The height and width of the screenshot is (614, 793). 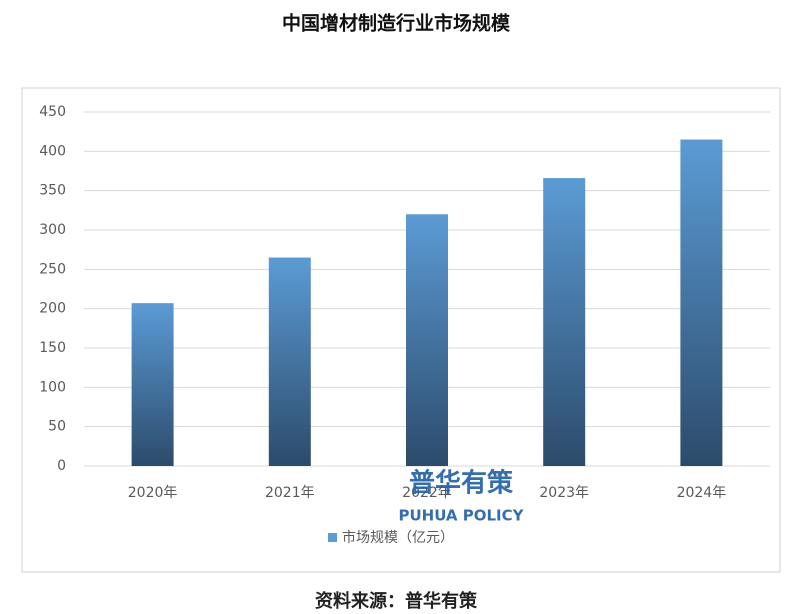 What do you see at coordinates (52, 191) in the screenshot?
I see `y-tick-label: 350` at bounding box center [52, 191].